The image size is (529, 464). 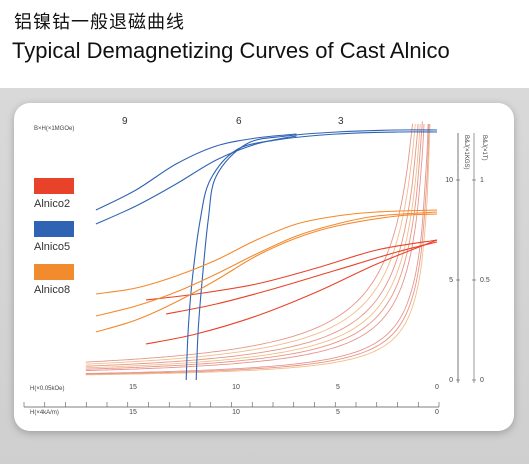 What do you see at coordinates (338, 412) in the screenshot?
I see `x-tick-ka-5: 5` at bounding box center [338, 412].